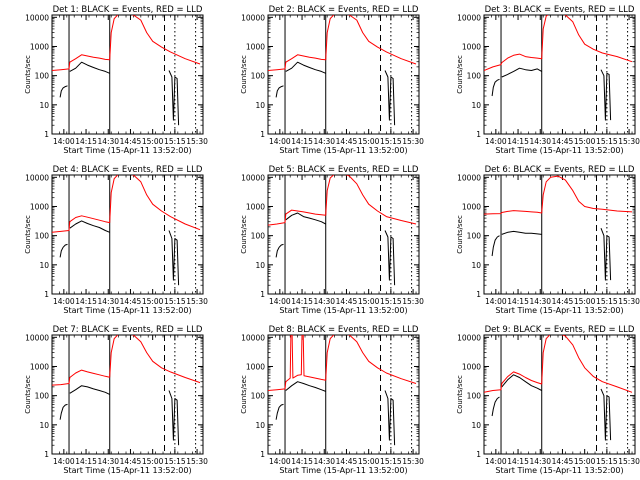 The image size is (640, 480). Describe the element at coordinates (128, 330) in the screenshot. I see `panel-title: Det 7: BLACK = Events, RED = LLD` at that location.